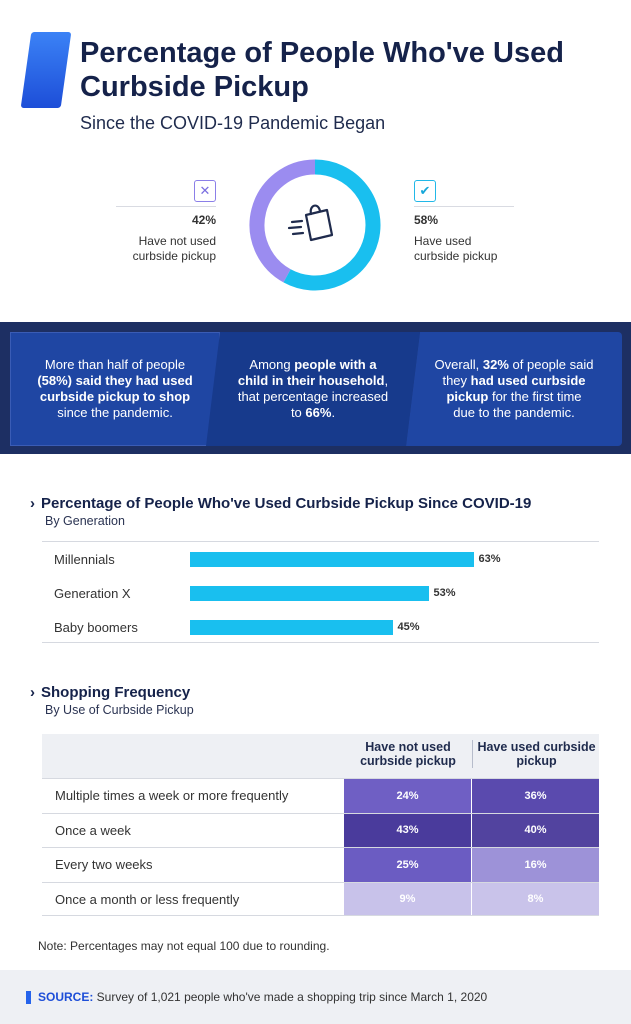 This screenshot has height=1024, width=631. I want to click on callout-1-text: More than half of people, so click(115, 364).